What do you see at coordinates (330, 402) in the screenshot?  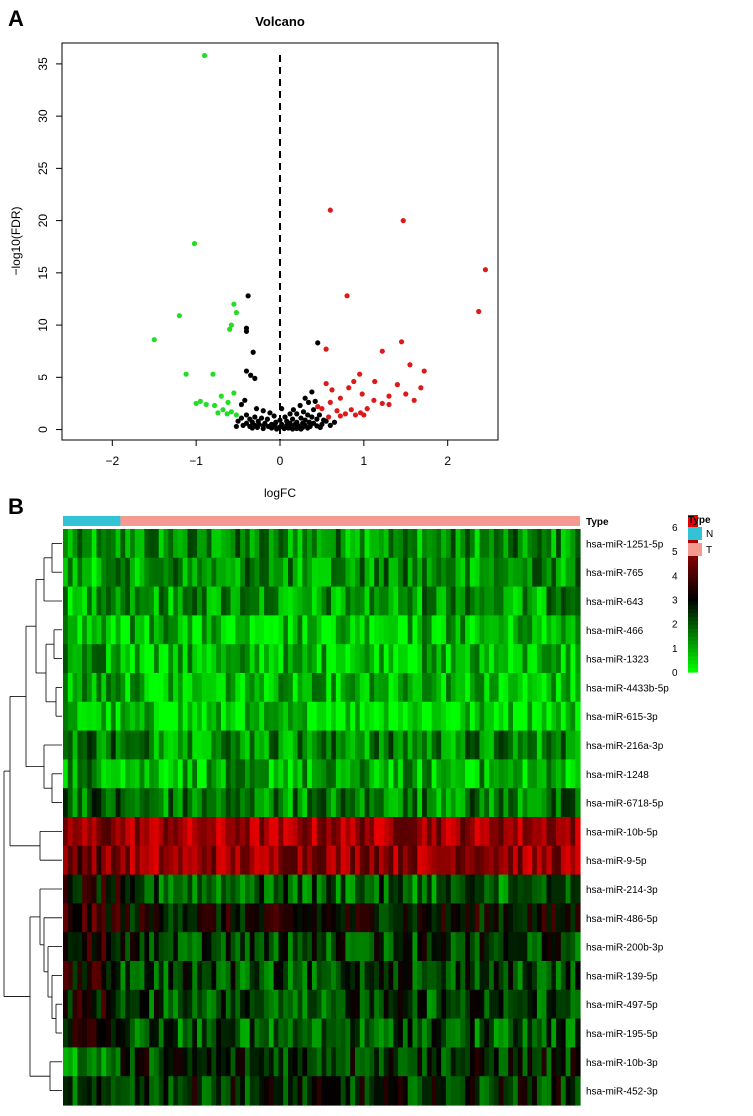 I see `upregulated-point` at bounding box center [330, 402].